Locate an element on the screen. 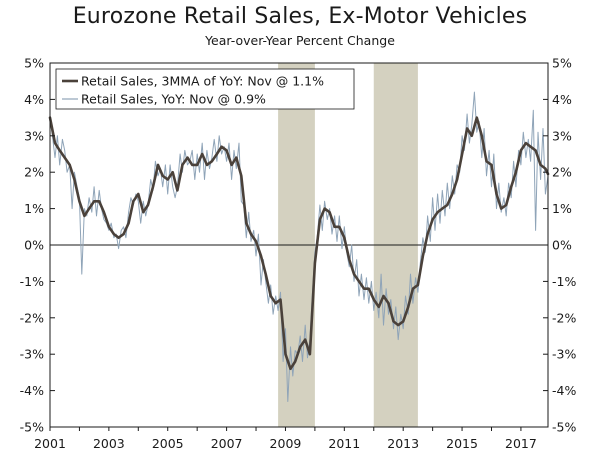  y-tick-label-left: -2% is located at coordinates (32, 317).